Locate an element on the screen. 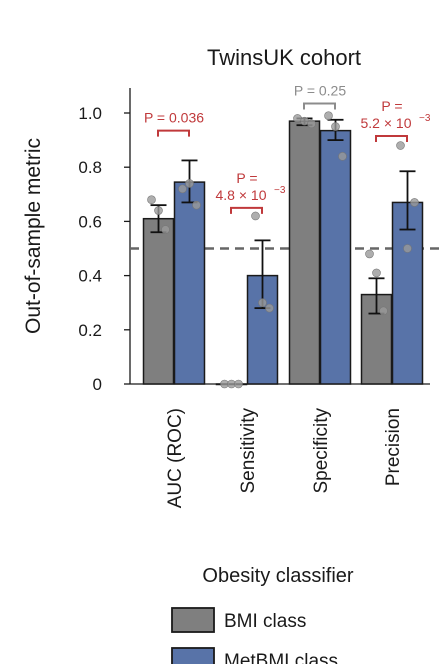  y-tick-label: 0 is located at coordinates (97, 384).